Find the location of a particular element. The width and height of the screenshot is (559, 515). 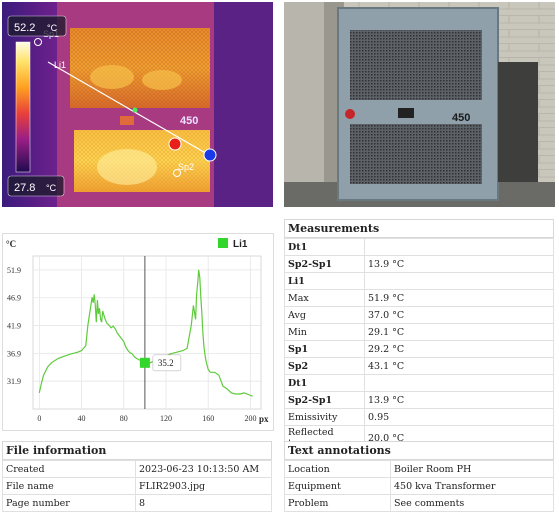

measurement-row: Sp1 29.2 °C is located at coordinates (419, 349).